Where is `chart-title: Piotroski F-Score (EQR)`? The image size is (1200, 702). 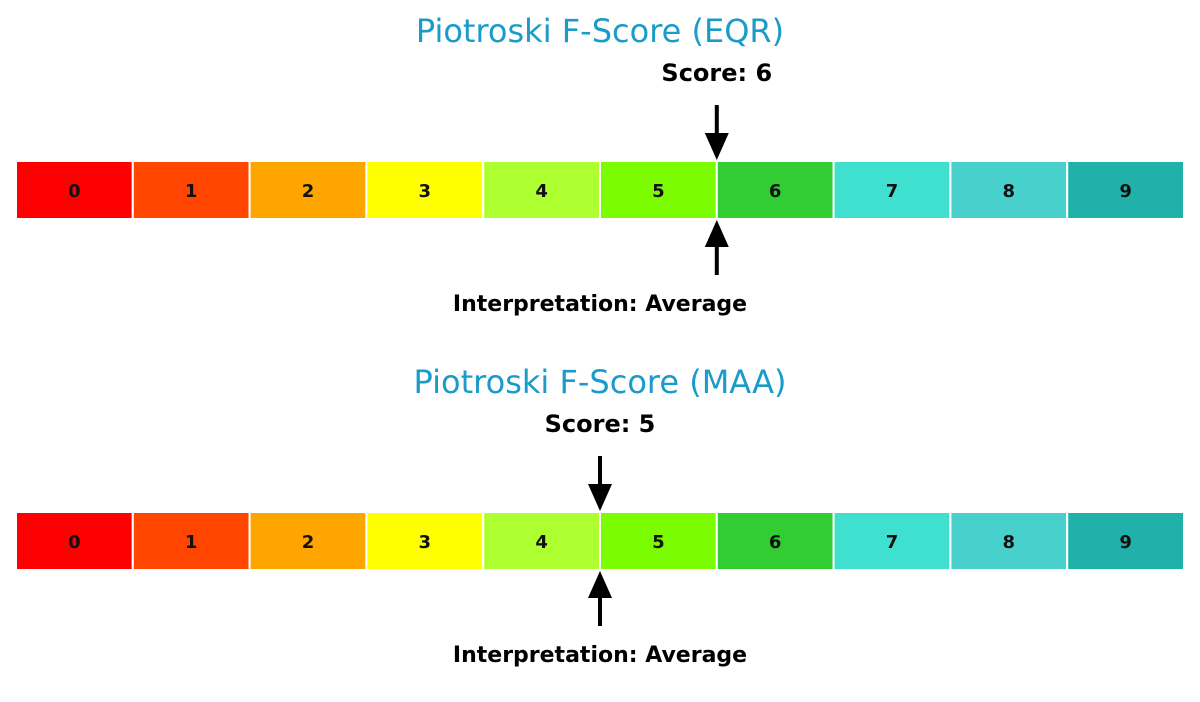 chart-title: Piotroski F-Score (EQR) is located at coordinates (600, 31).